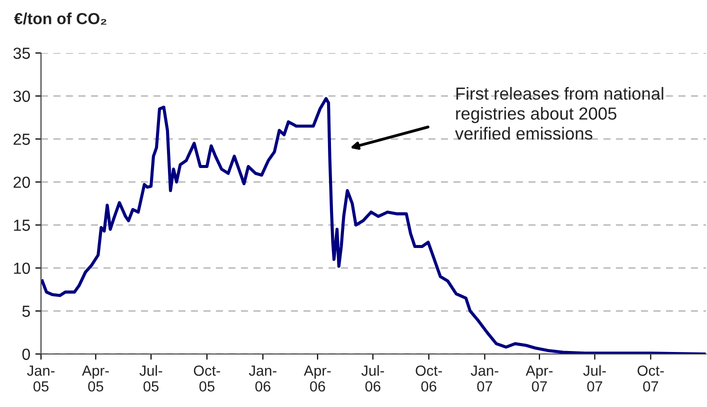 This screenshot has height=407, width=707. I want to click on x-tick-label: Apr- 06, so click(317, 379).